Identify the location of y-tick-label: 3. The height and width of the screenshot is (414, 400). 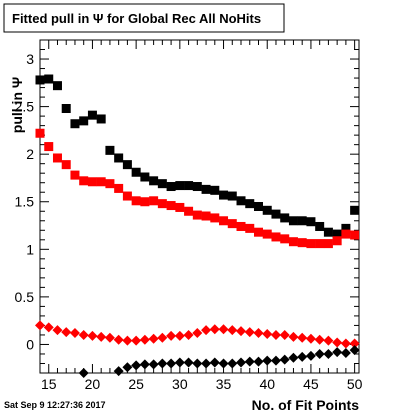
(30, 59).